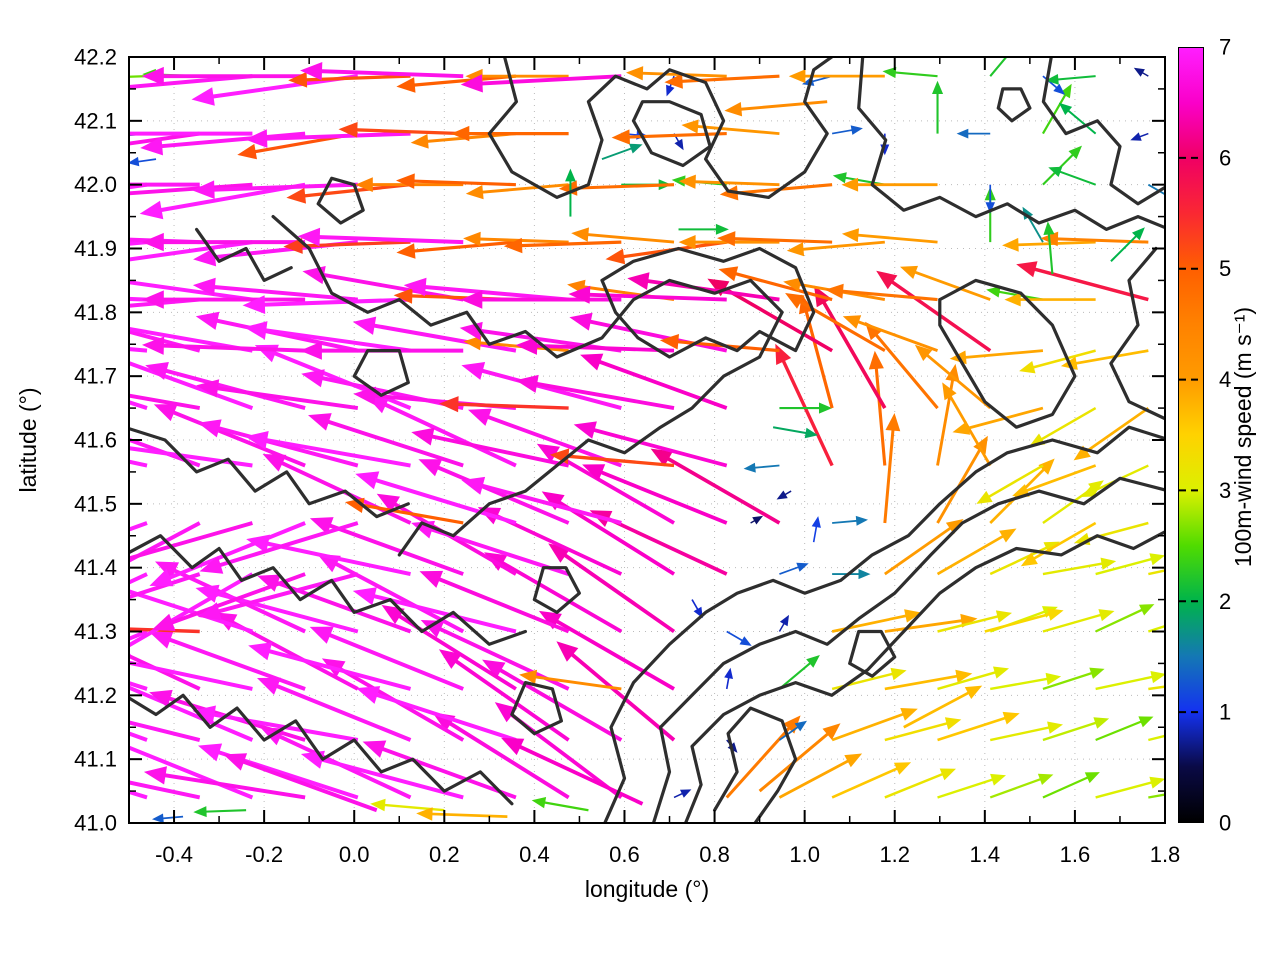 The width and height of the screenshot is (1280, 960). What do you see at coordinates (1243, 437) in the screenshot?
I see `colorbar-label: 100m-wind speed (m s⁻¹)` at bounding box center [1243, 437].